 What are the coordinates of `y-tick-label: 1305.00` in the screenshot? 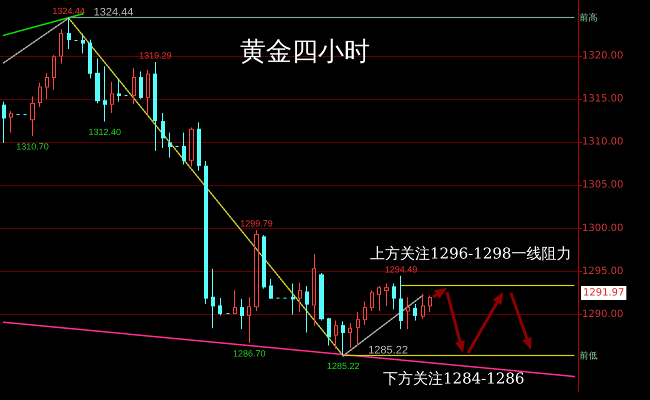 It's located at (603, 185).